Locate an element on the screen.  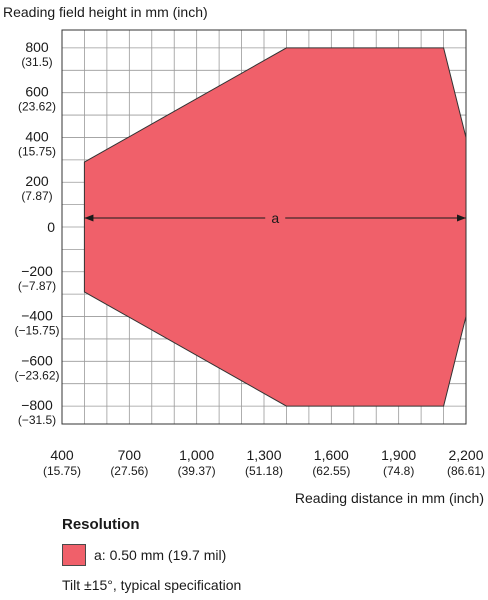
y-tick-sublabel: (7.87) is located at coordinates (36, 196).